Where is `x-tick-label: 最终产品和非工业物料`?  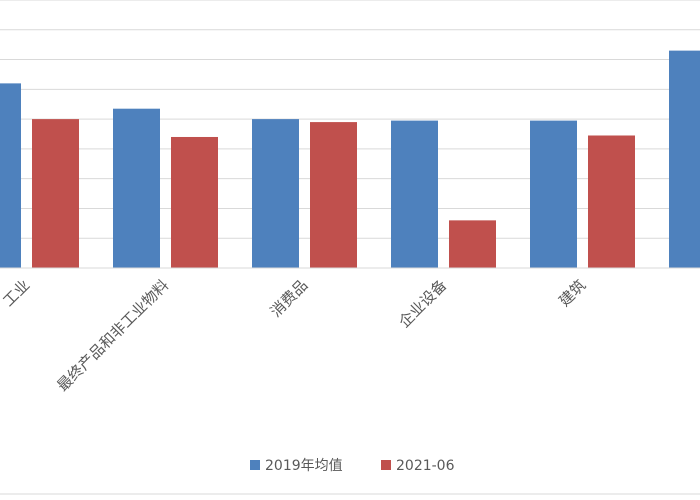
x-tick-label: 最终产品和非工业物料 is located at coordinates (113, 335).